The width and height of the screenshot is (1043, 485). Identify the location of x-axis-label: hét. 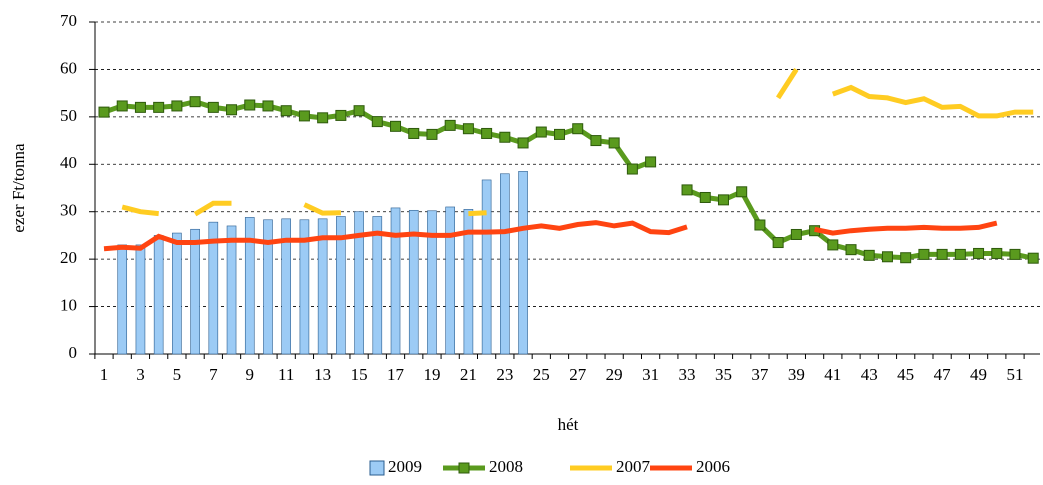
(568, 424).